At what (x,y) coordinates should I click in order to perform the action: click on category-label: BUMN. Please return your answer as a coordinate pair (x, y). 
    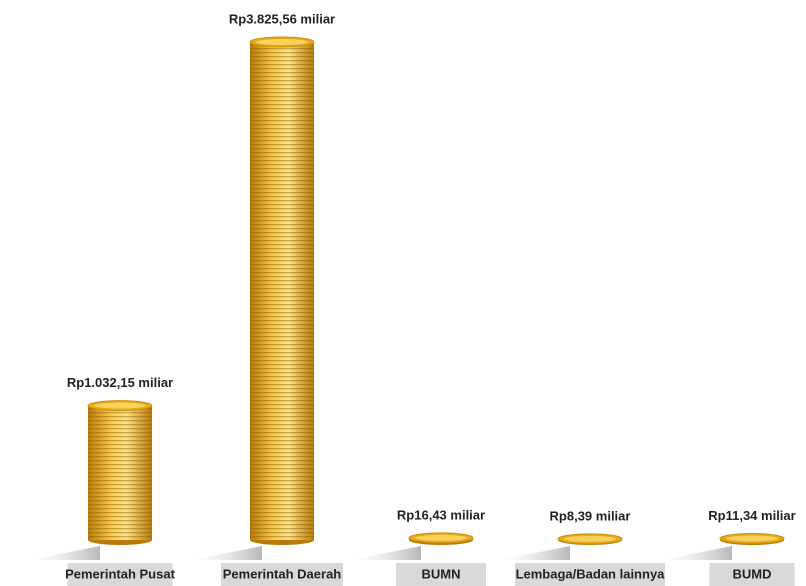
    Looking at the image, I should click on (441, 573).